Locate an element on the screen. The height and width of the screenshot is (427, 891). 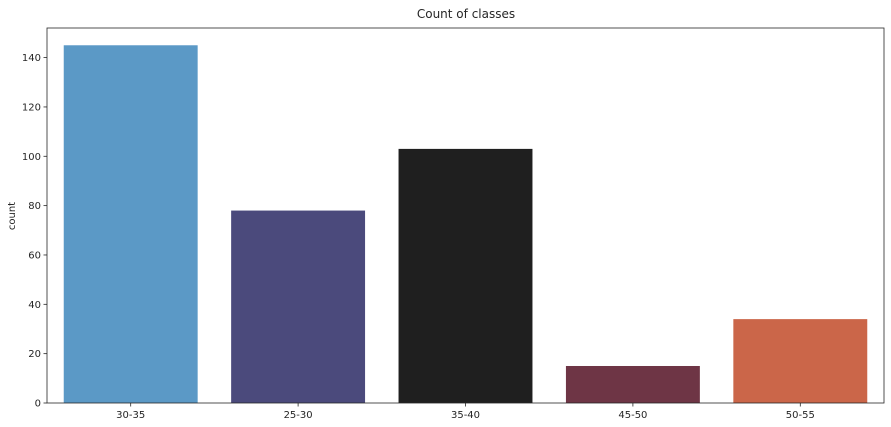
y-tick-label: 140 is located at coordinates (31, 58).